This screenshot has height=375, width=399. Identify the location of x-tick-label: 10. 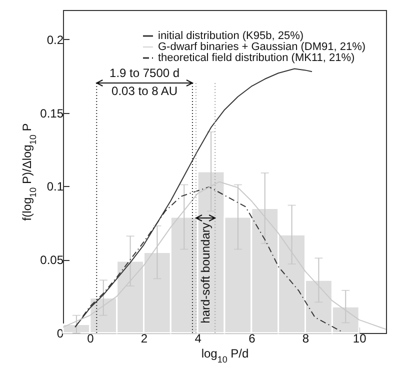
(359, 339).